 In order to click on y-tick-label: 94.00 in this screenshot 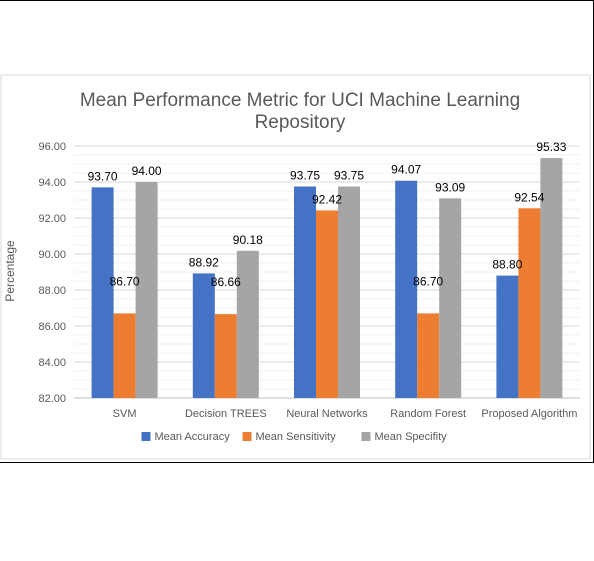, I will do `click(52, 183)`.